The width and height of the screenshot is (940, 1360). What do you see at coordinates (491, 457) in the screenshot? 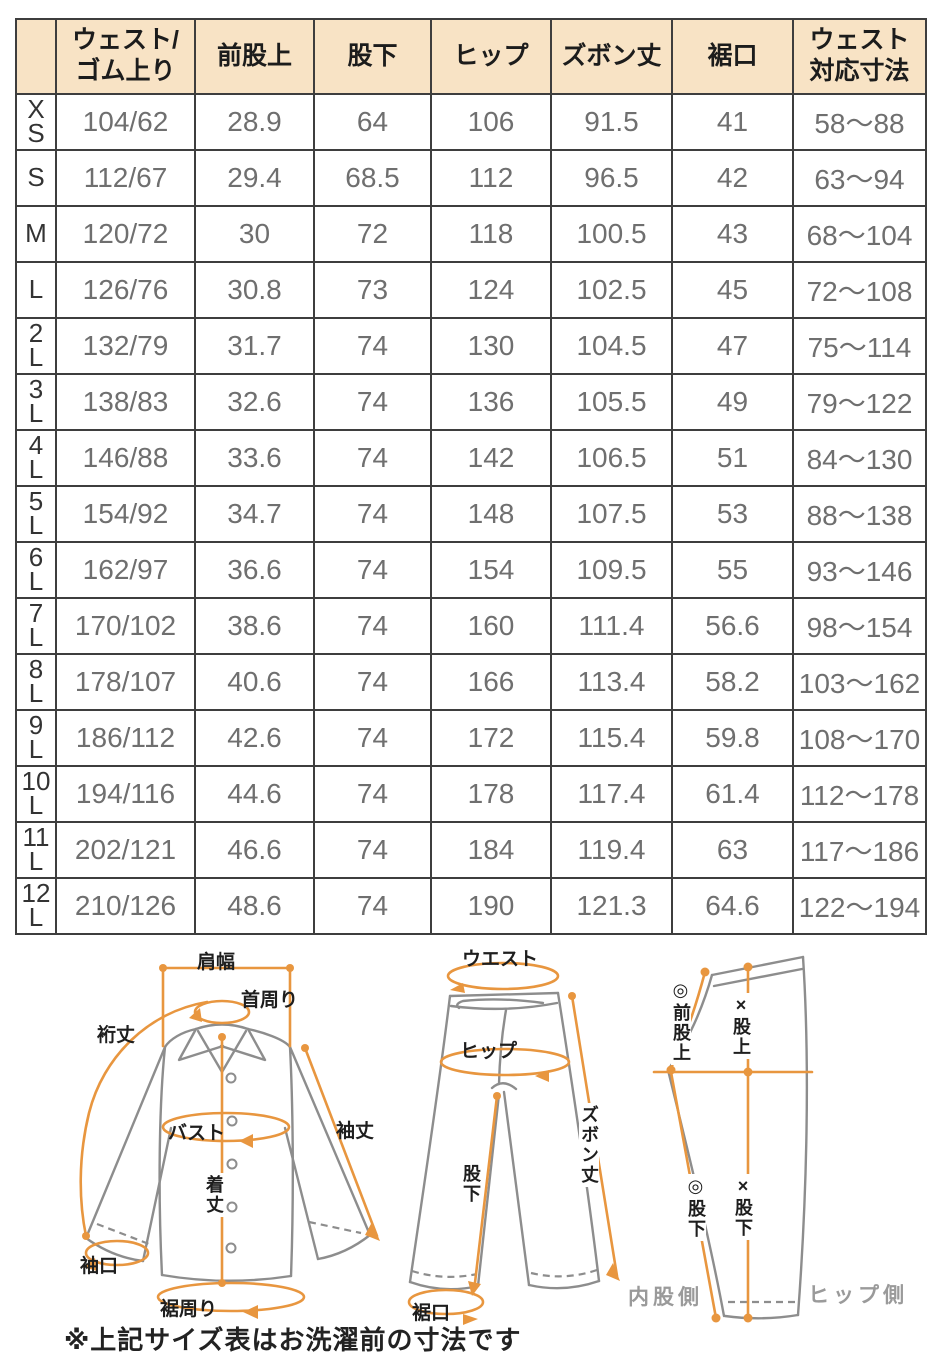
I see `cell-4L-col4: 142` at bounding box center [491, 457].